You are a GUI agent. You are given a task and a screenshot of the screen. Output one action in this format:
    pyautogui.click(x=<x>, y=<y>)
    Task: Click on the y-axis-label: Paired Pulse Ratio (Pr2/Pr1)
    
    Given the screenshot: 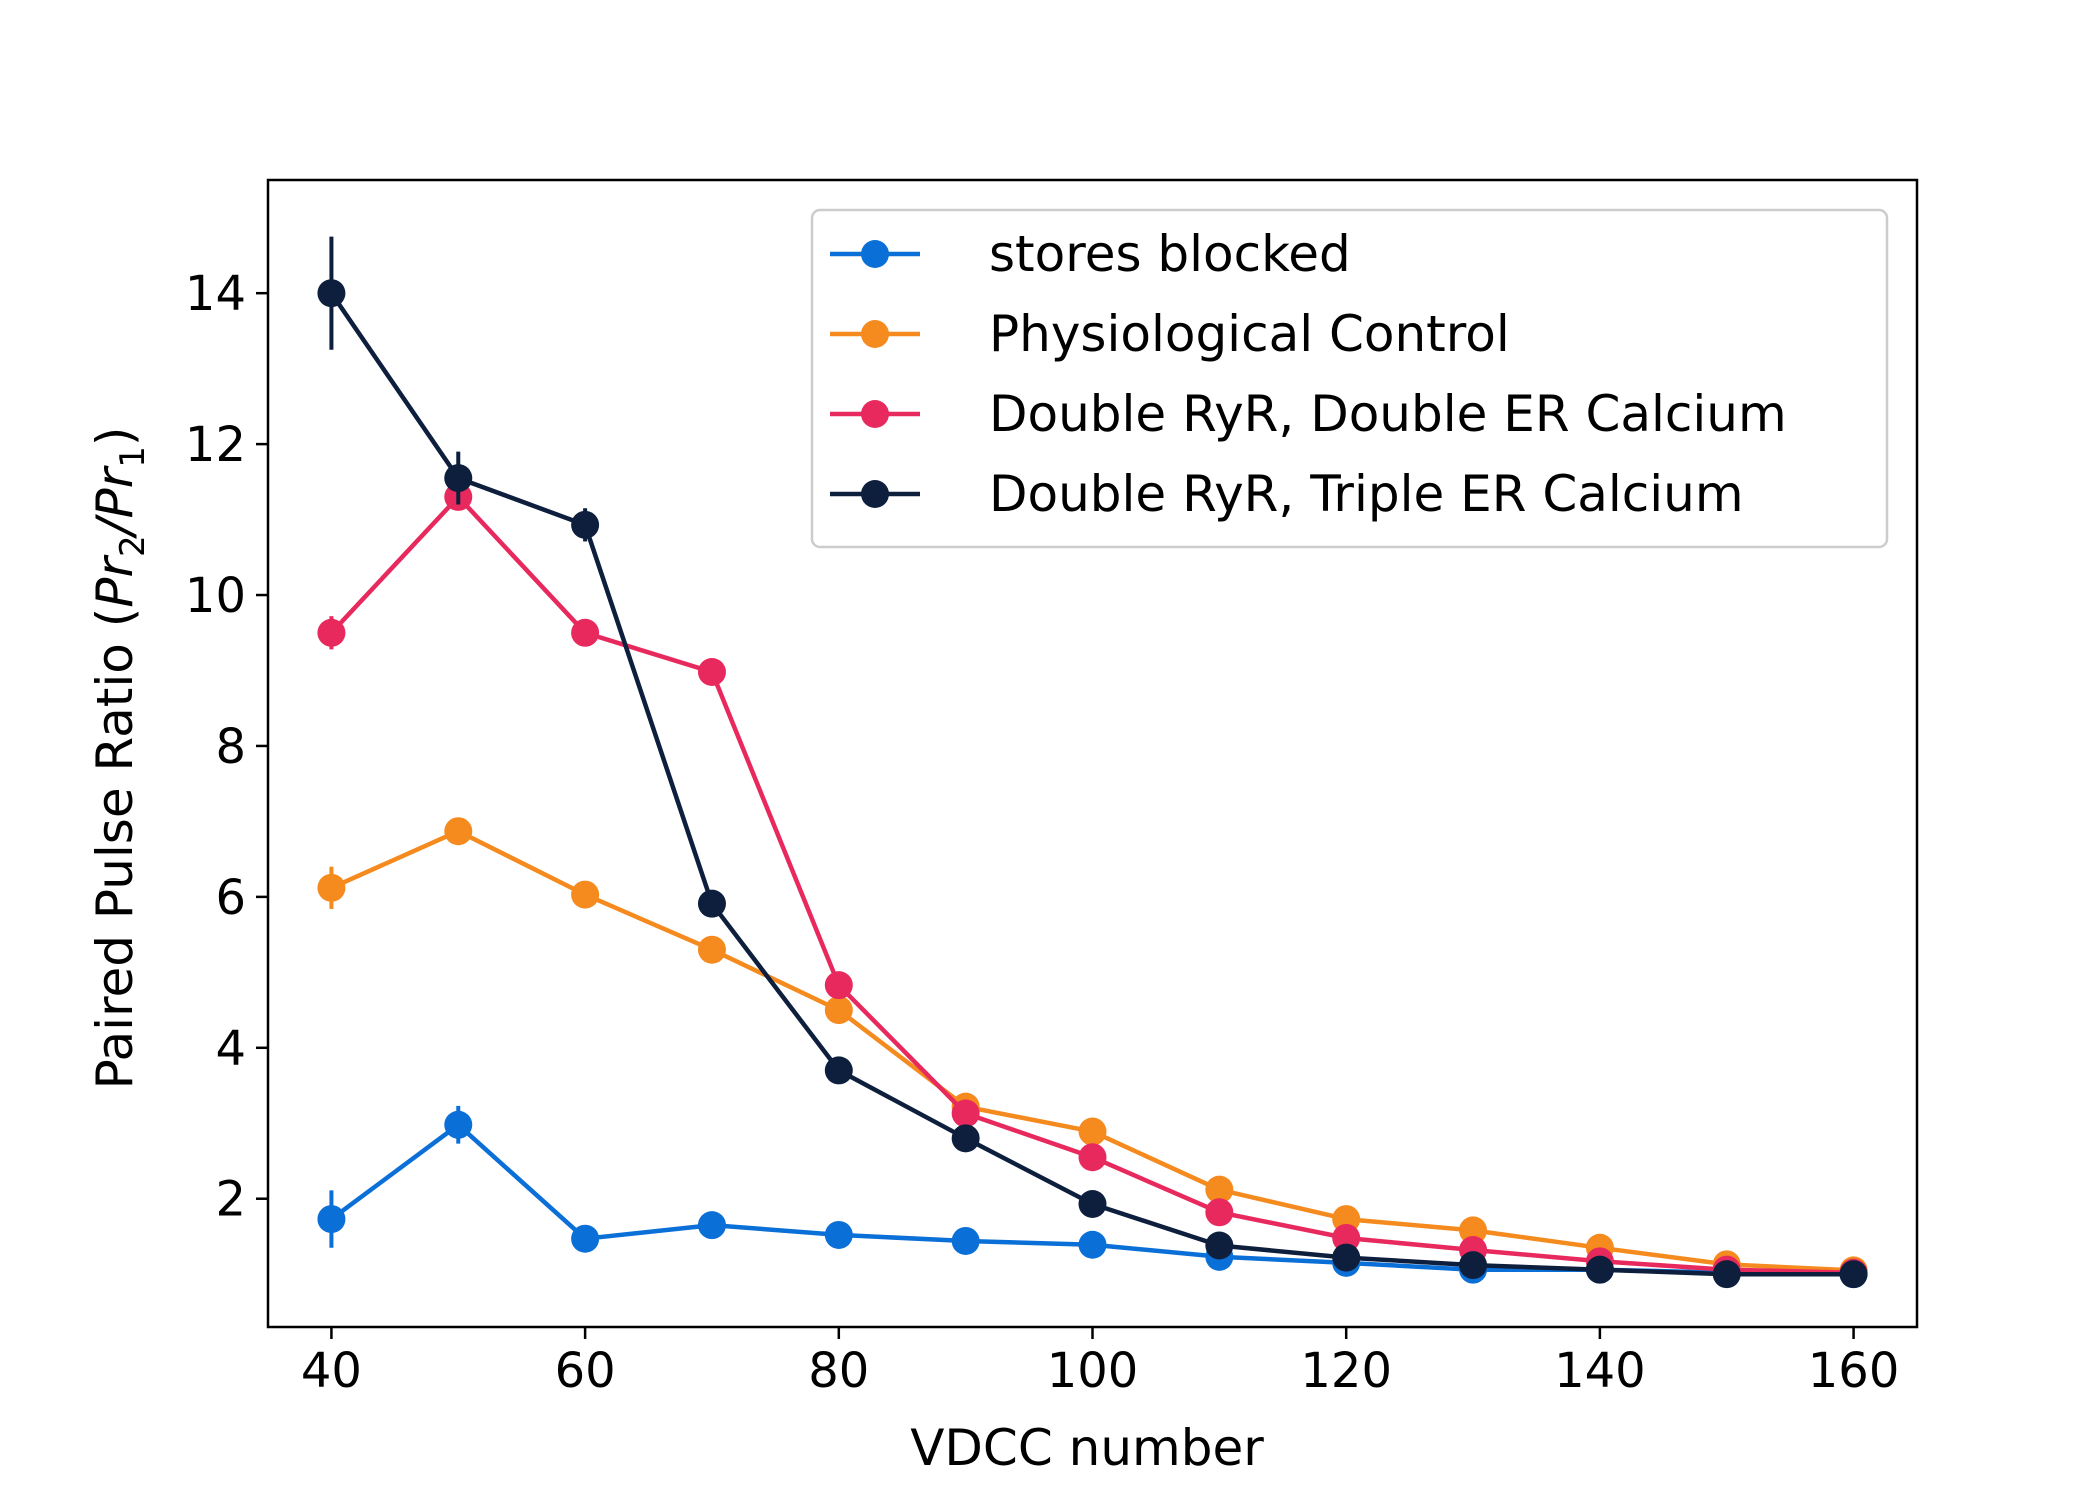 What is the action you would take?
    pyautogui.click(x=119, y=758)
    